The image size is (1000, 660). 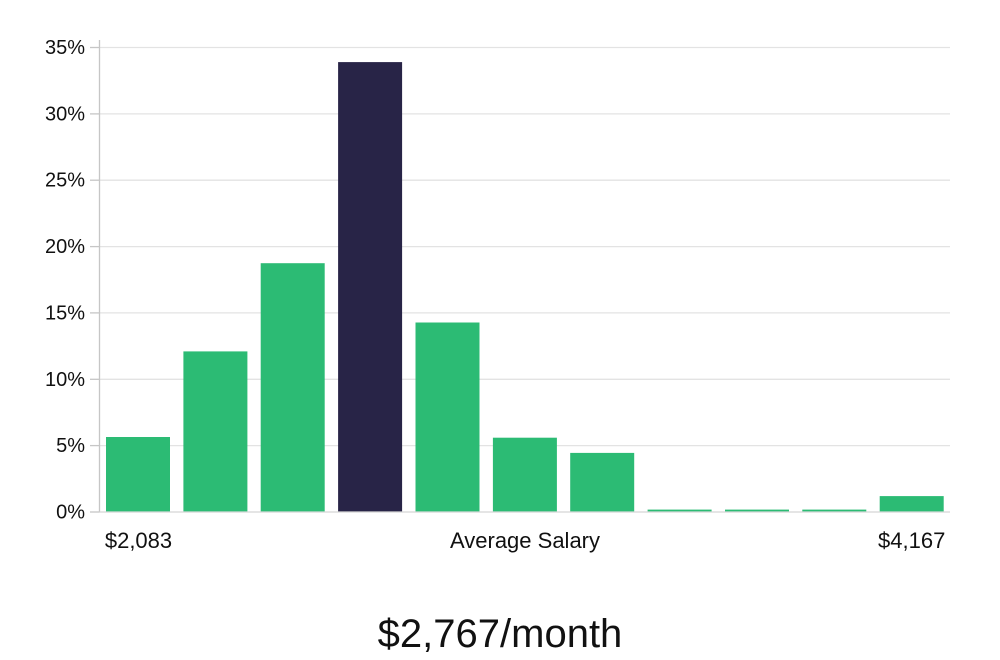 I want to click on svg-text: 10%, so click(x=65, y=380).